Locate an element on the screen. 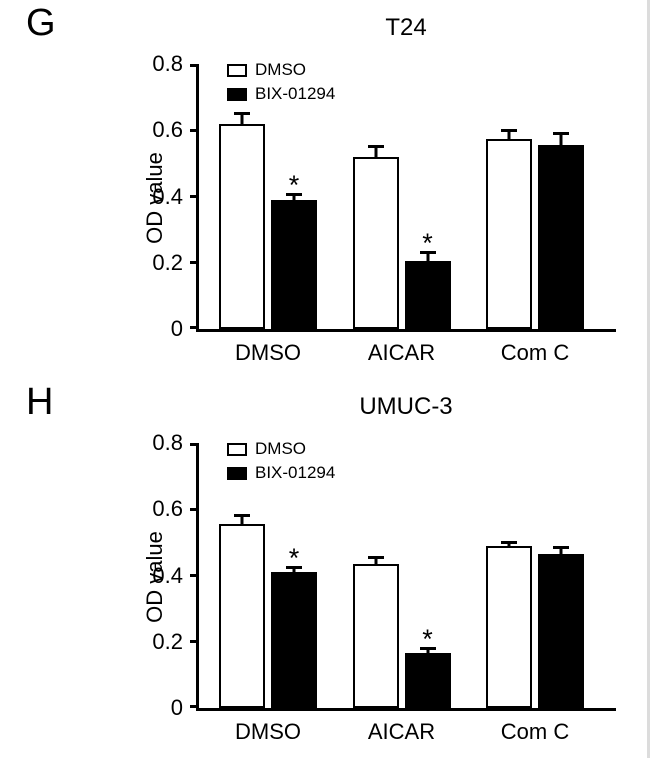 This screenshot has width=650, height=758. legend-swatch-dmso is located at coordinates (237, 70).